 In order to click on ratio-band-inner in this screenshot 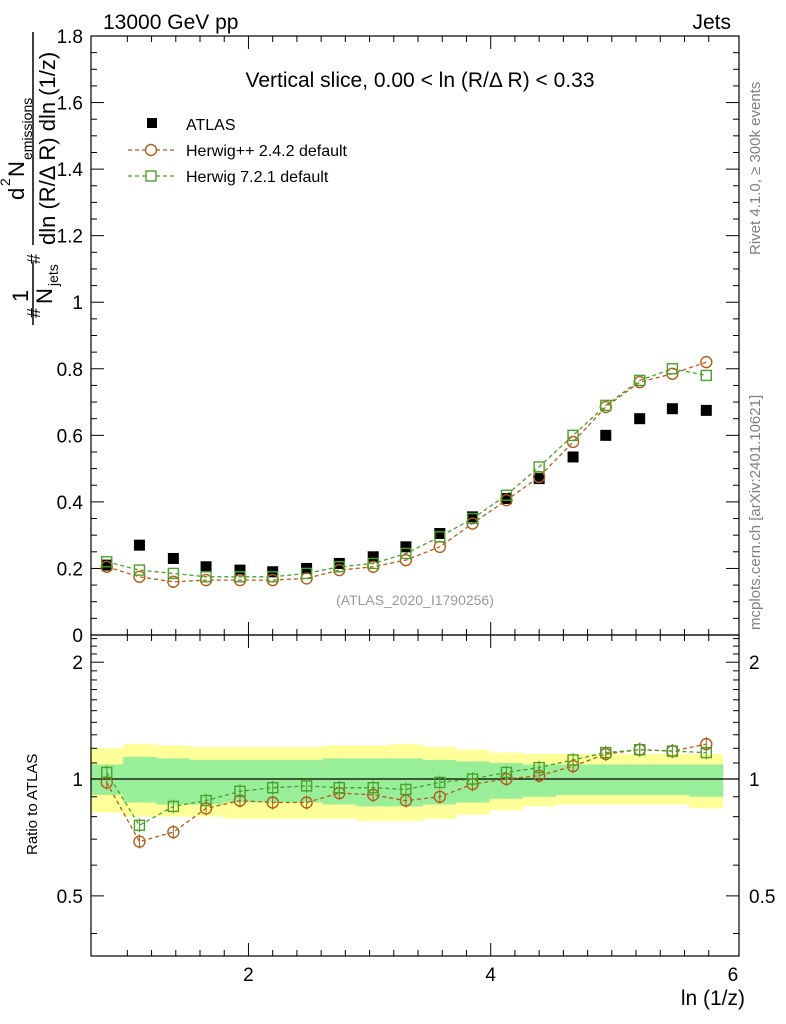, I will do `click(407, 781)`.